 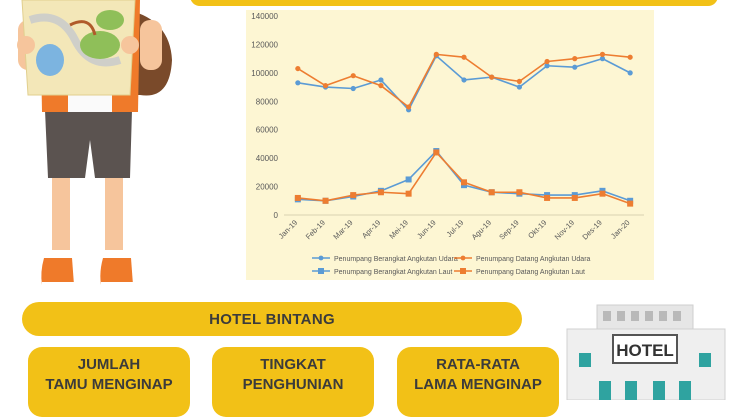 I want to click on y-tick-label: 120000, so click(x=264, y=44).